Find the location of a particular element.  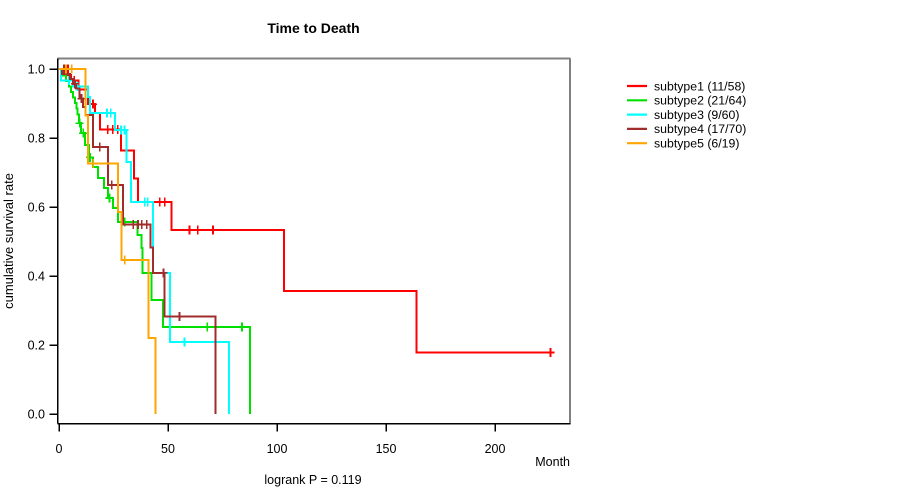

survival-curve-subtype3 is located at coordinates (144, 241).